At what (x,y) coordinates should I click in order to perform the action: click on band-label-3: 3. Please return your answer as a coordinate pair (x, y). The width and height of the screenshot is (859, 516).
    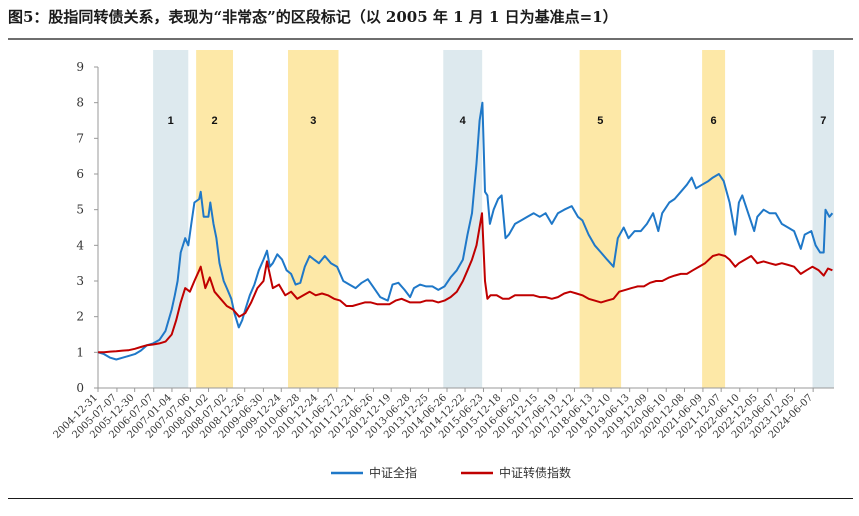
    Looking at the image, I should click on (313, 121).